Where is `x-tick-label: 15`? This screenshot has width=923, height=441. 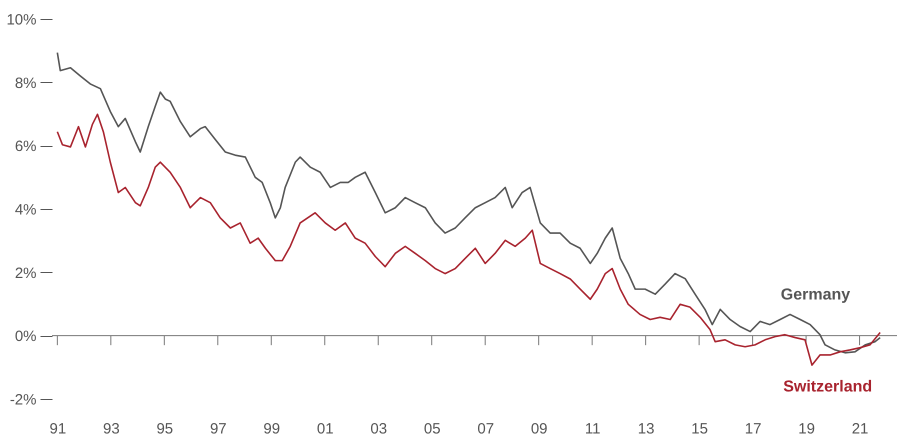 x-tick-label: 15 is located at coordinates (699, 429).